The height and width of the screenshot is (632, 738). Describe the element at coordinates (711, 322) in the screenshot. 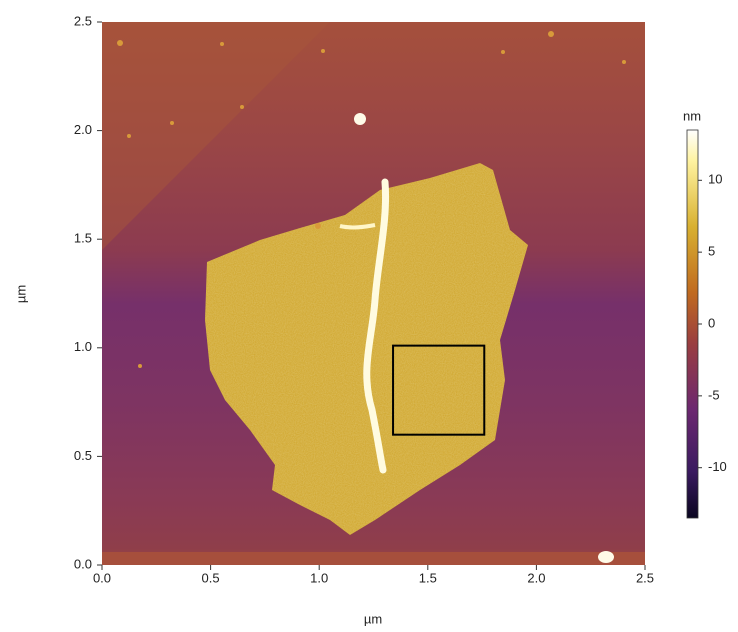

I see `colorbar-tick-label: 0` at that location.